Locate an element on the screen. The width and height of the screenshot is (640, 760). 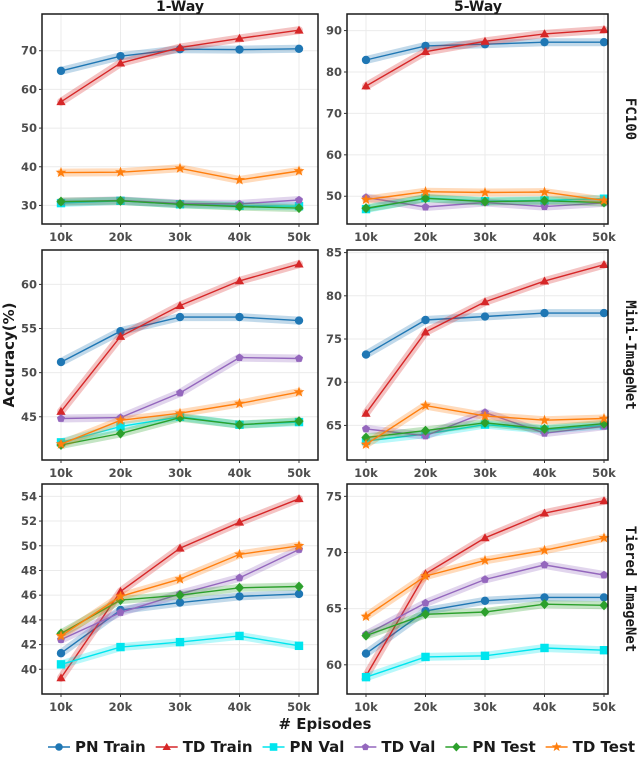
y-tick-label: 65 is located at coordinates (334, 425).